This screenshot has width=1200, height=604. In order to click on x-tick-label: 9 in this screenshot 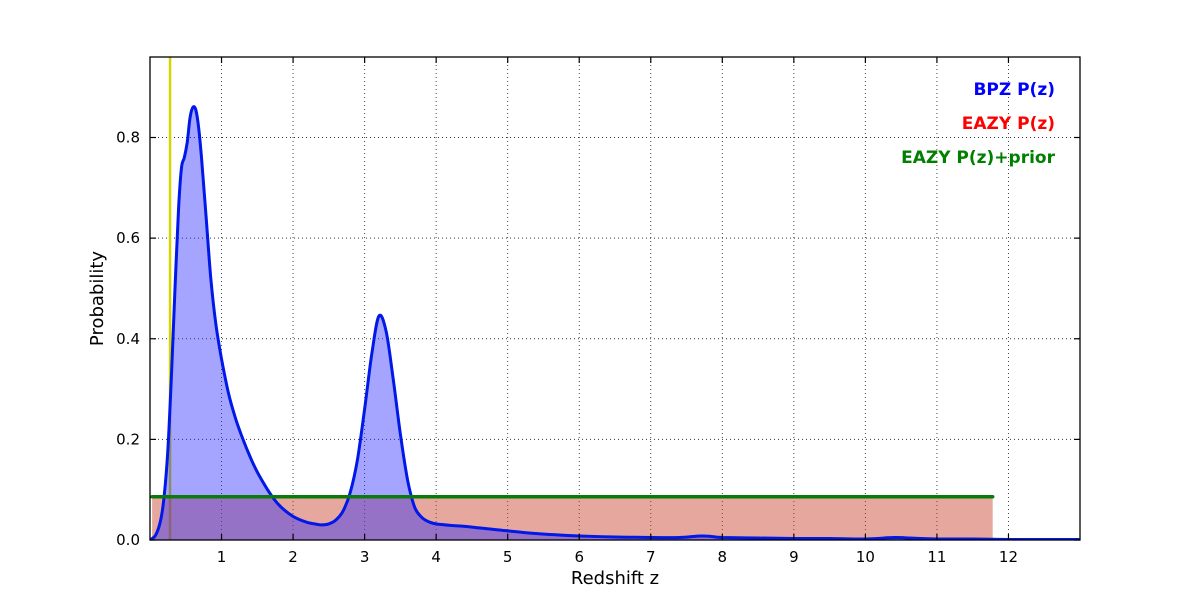, I will do `click(794, 557)`.